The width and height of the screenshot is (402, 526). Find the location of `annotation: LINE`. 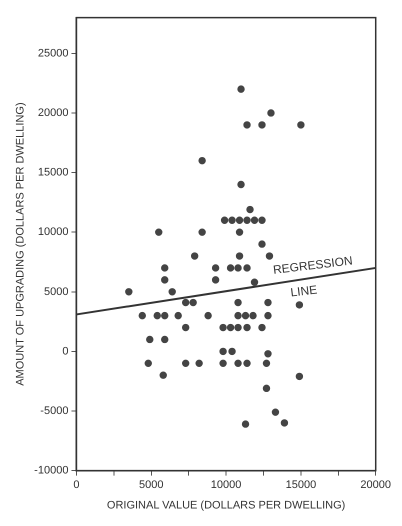

annotation: LINE is located at coordinates (304, 291).